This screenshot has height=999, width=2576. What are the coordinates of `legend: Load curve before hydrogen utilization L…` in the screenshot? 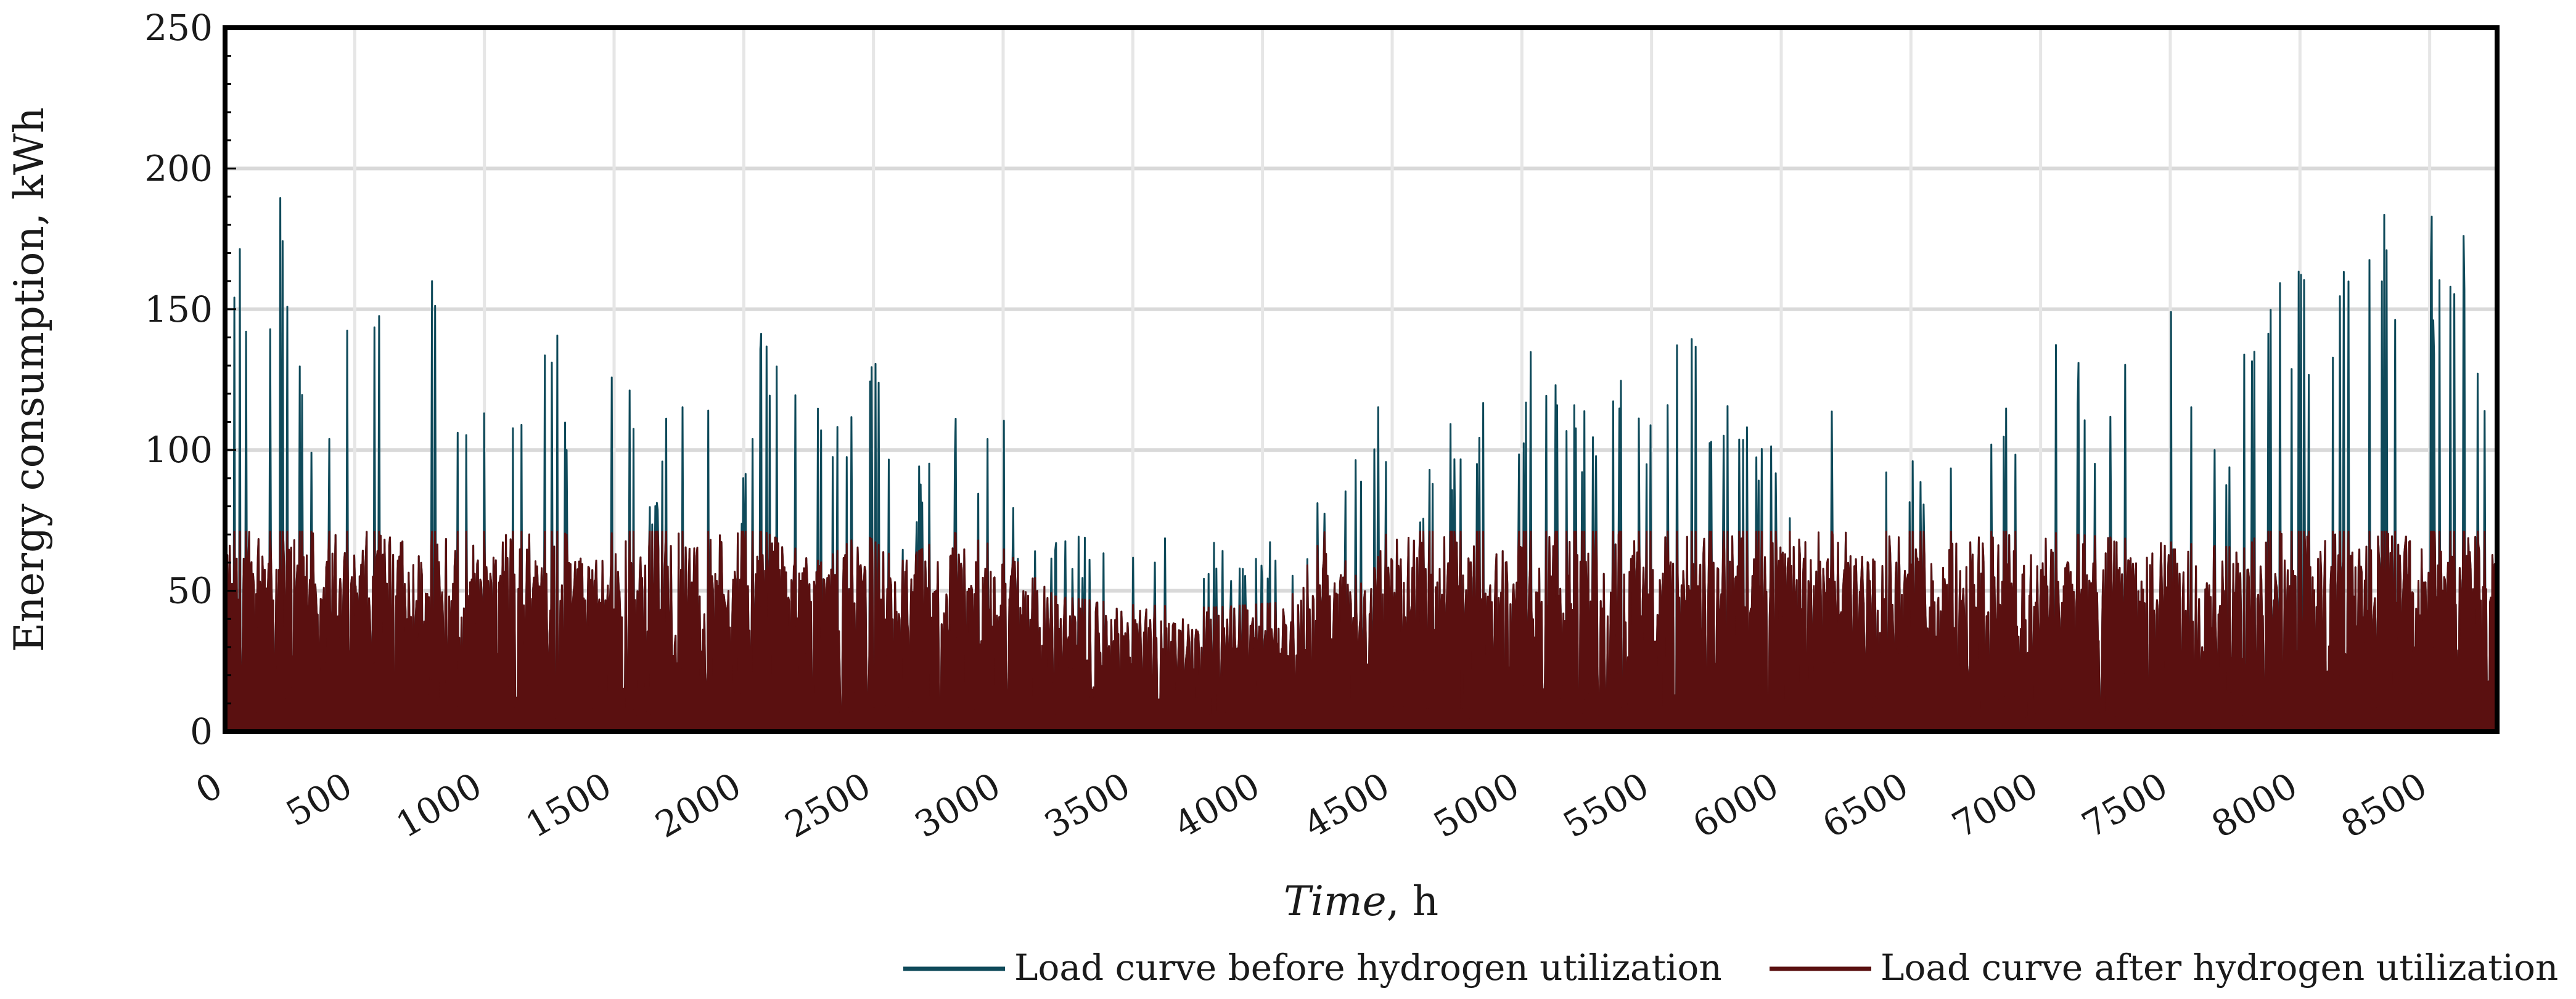 It's located at (1730, 968).